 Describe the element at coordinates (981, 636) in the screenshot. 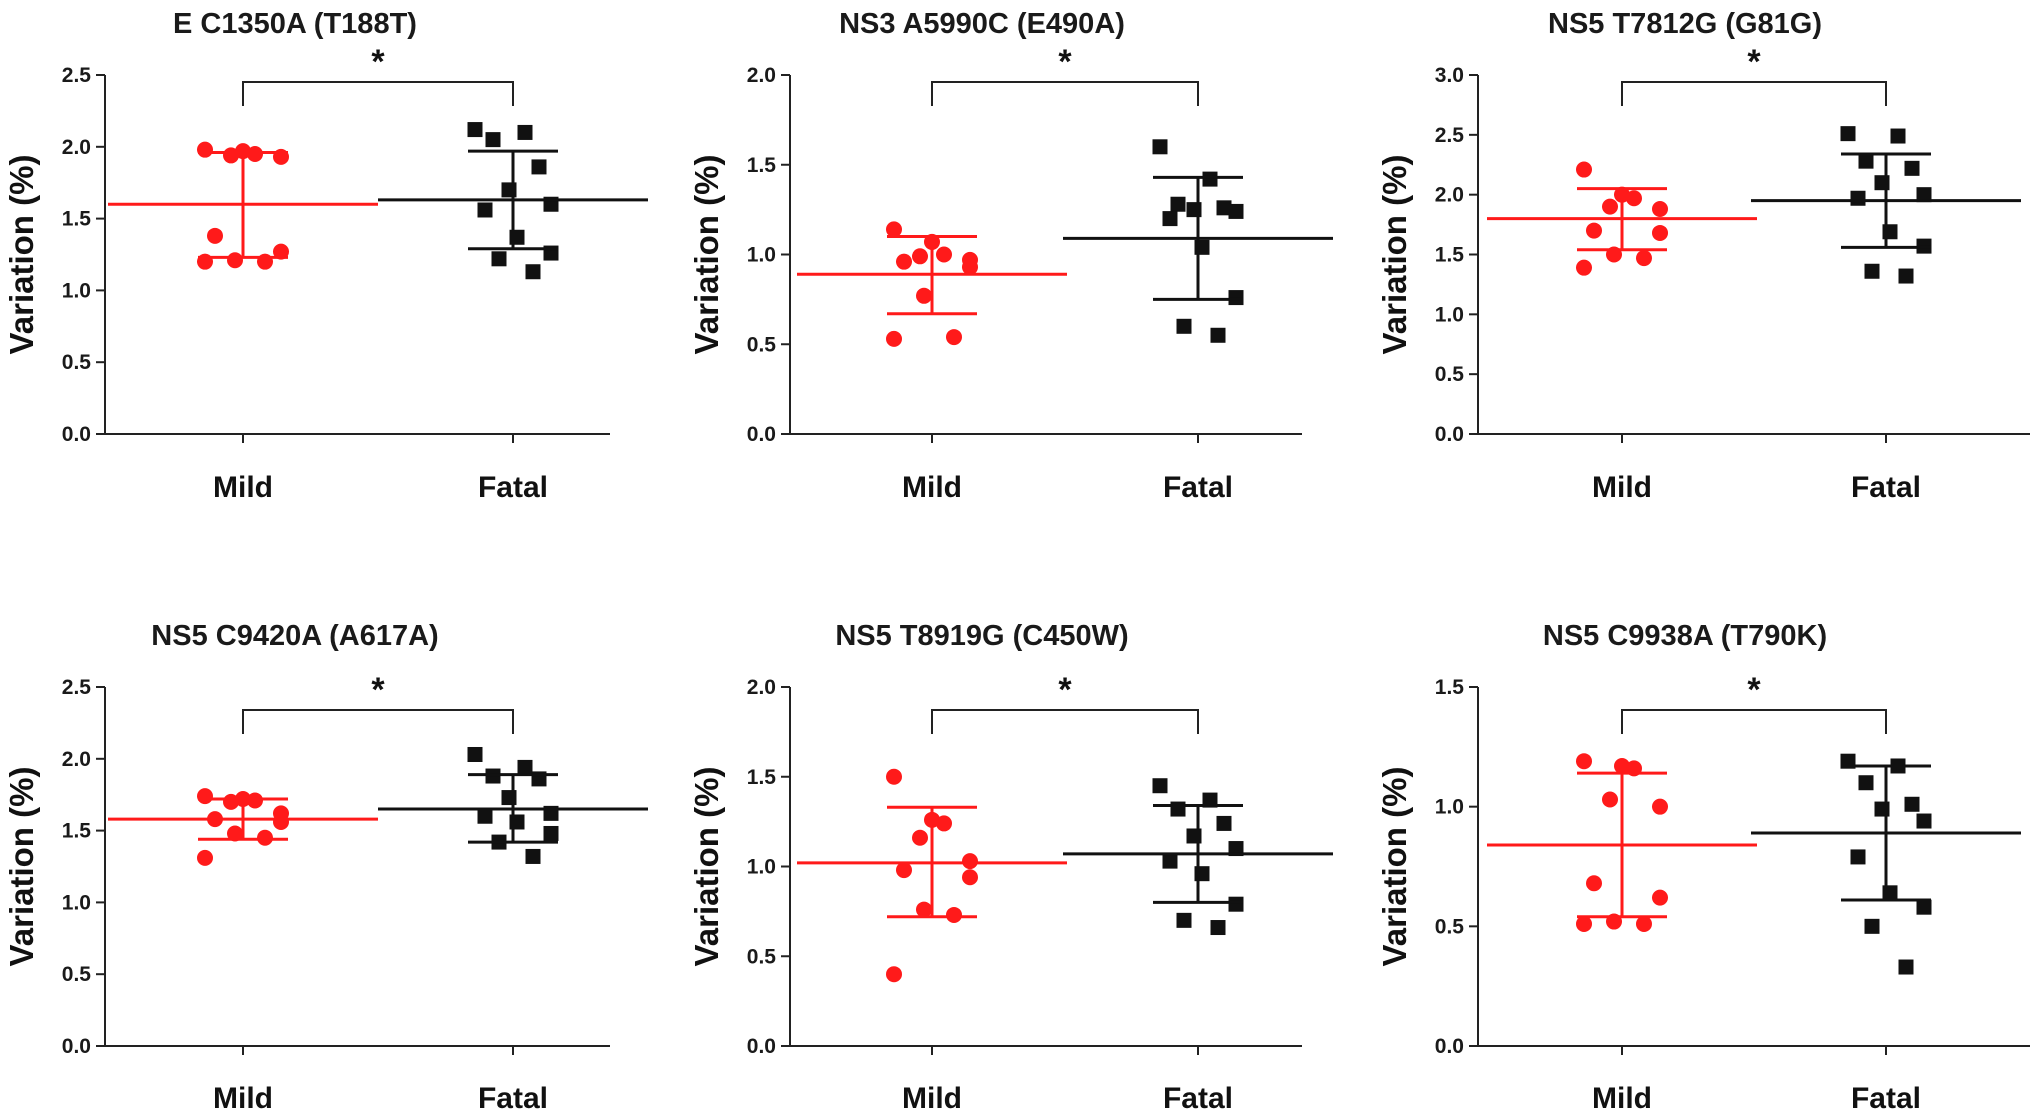

I see `chart-title: NS5 T8919G (C450W)` at that location.